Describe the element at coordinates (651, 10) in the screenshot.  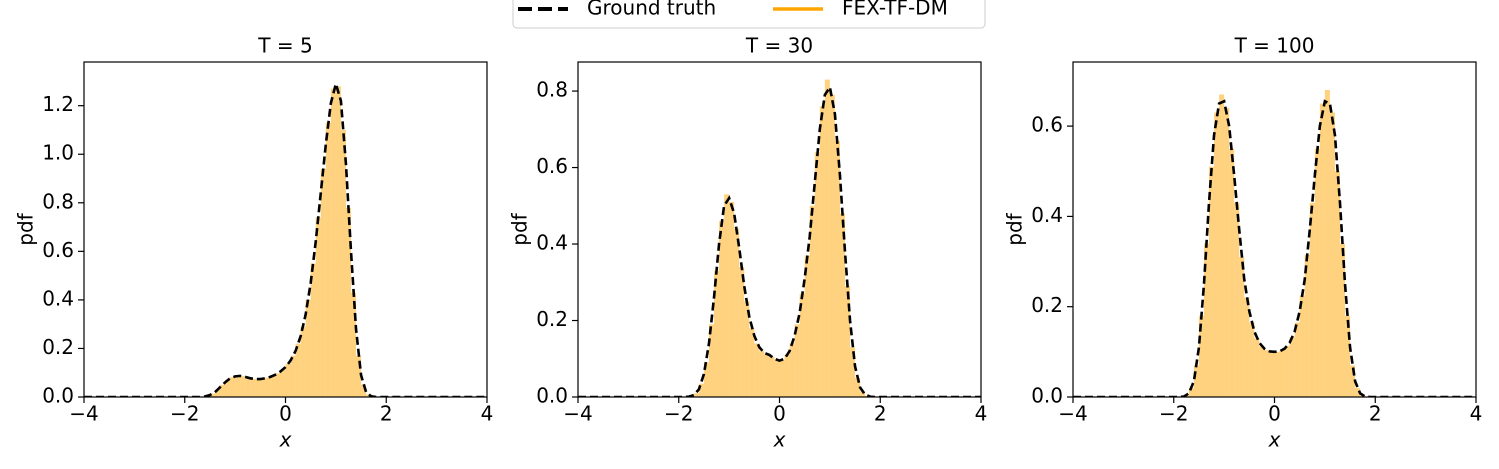
I see `legend-label: Ground truth` at that location.